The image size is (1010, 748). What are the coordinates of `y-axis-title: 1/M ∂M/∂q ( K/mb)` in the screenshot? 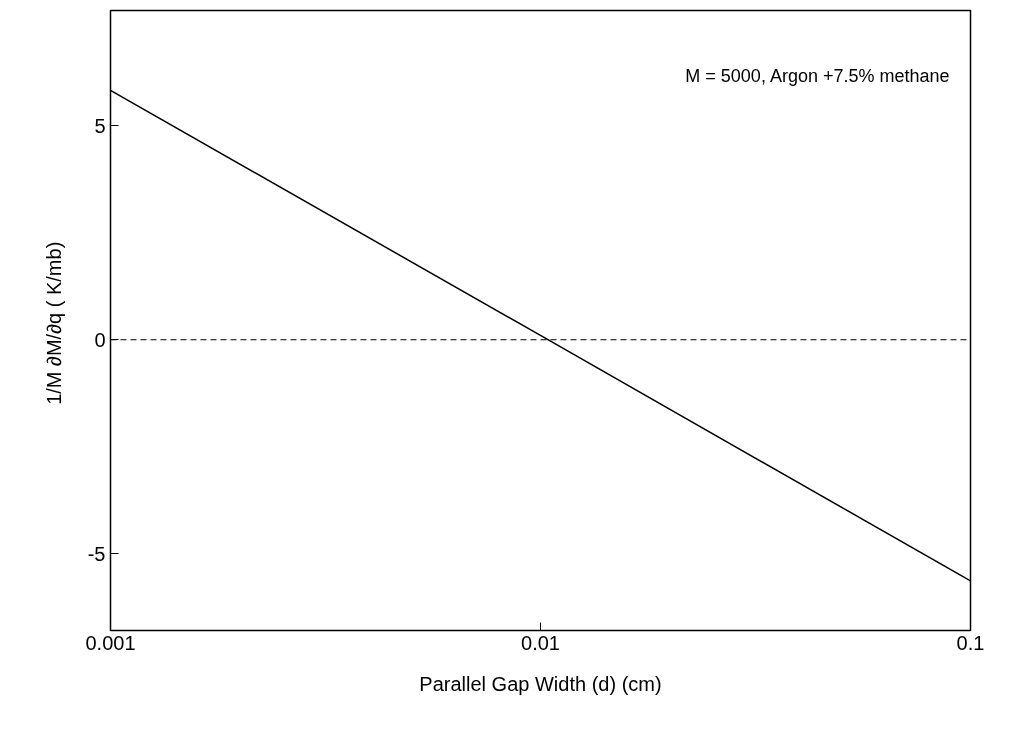 It's located at (53, 323).